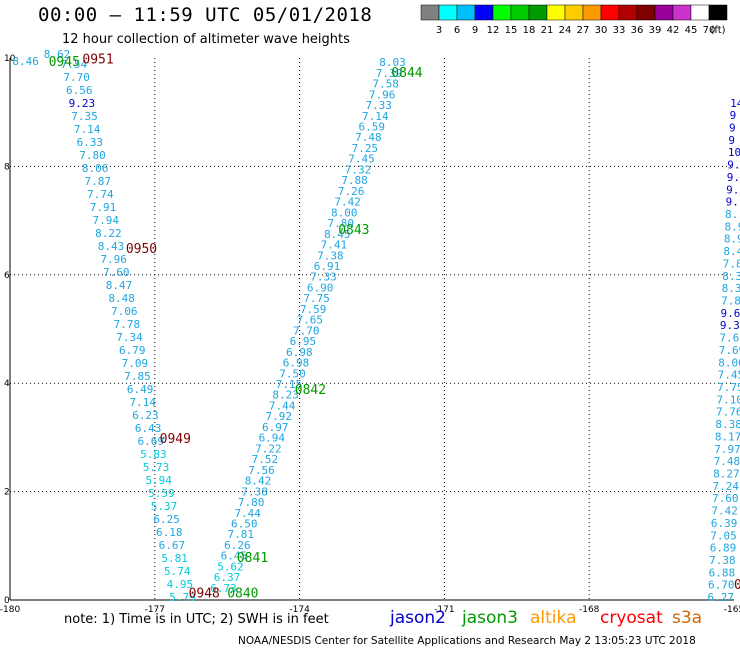 The height and width of the screenshot is (650, 740). What do you see at coordinates (132, 350) in the screenshot?
I see `wave-height-value: 6.79` at bounding box center [132, 350].